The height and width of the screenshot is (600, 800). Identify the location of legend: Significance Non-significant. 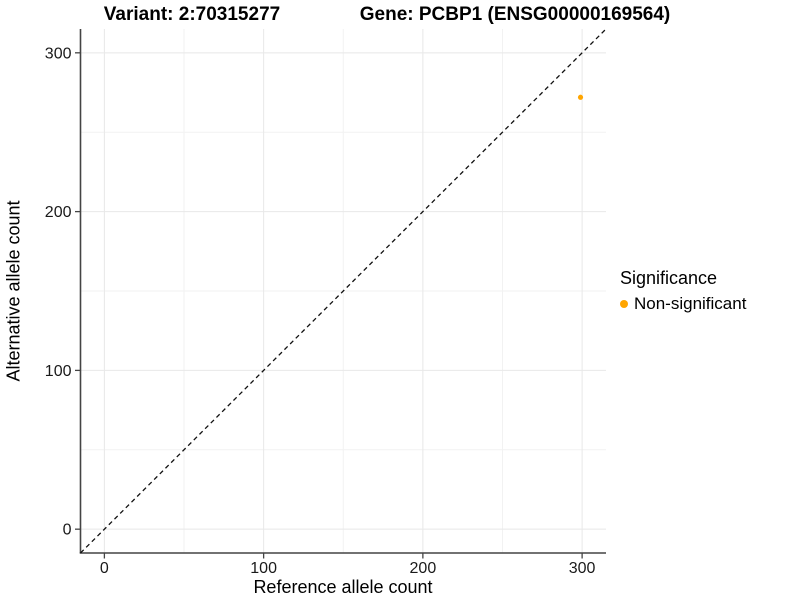
(683, 291).